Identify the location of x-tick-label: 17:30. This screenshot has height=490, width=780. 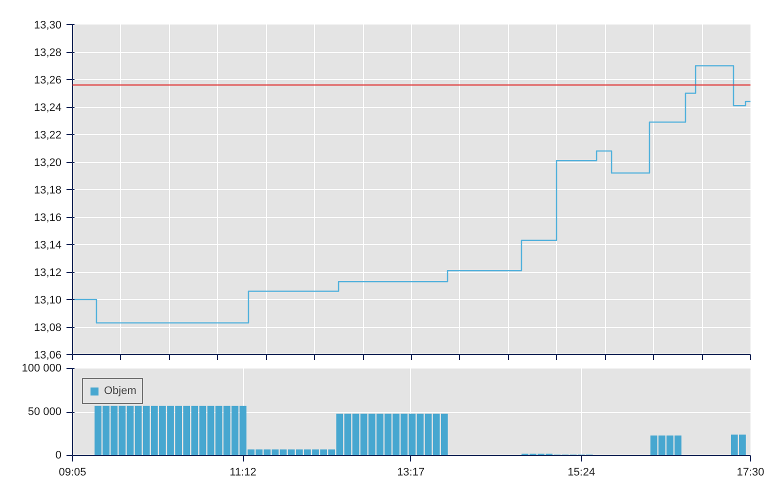
(750, 472).